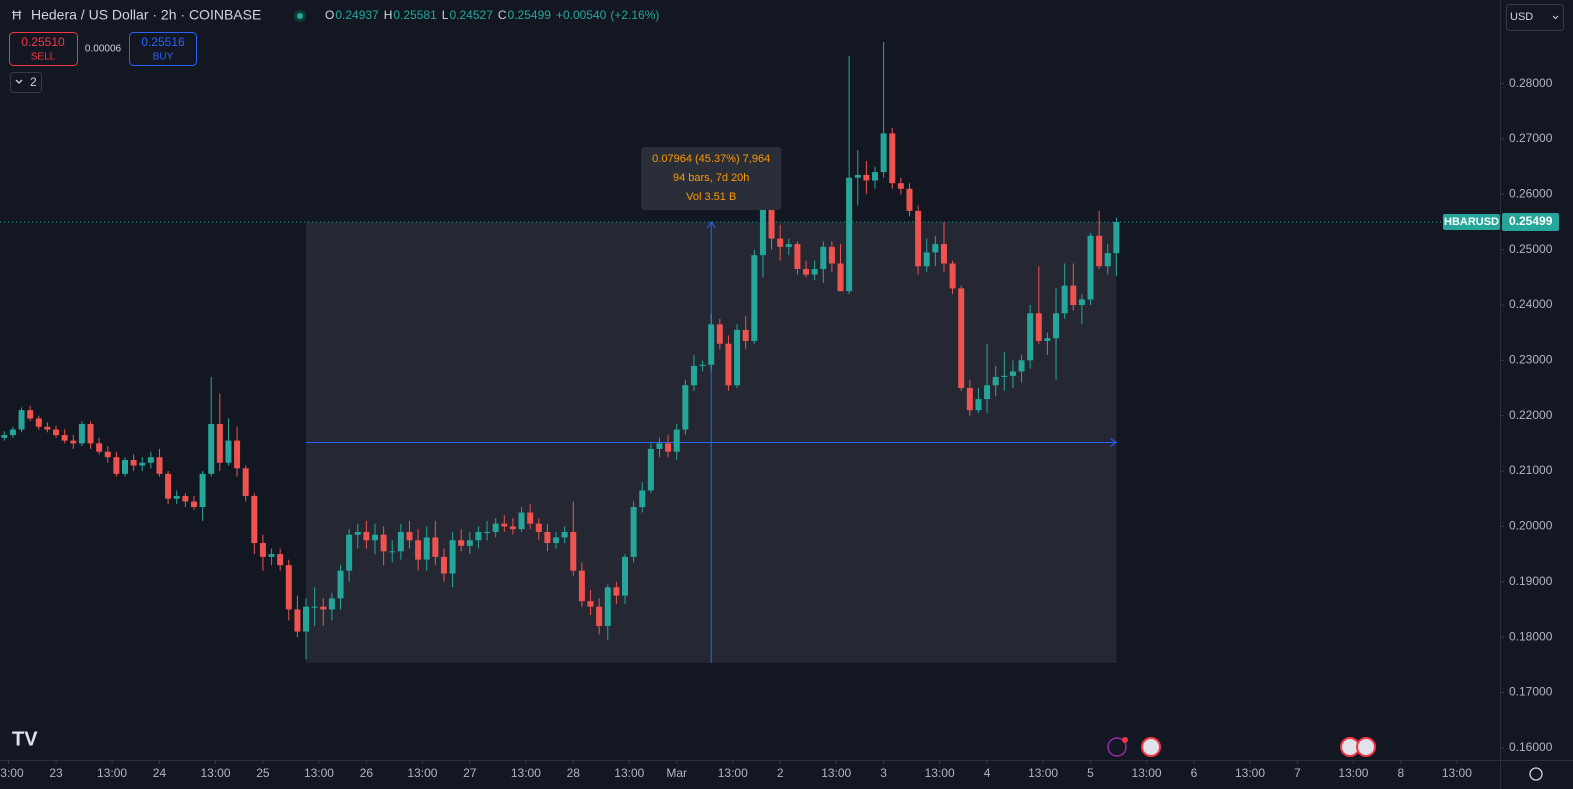 The width and height of the screenshot is (1573, 789). What do you see at coordinates (1297, 773) in the screenshot?
I see `x-tick-label: 7` at bounding box center [1297, 773].